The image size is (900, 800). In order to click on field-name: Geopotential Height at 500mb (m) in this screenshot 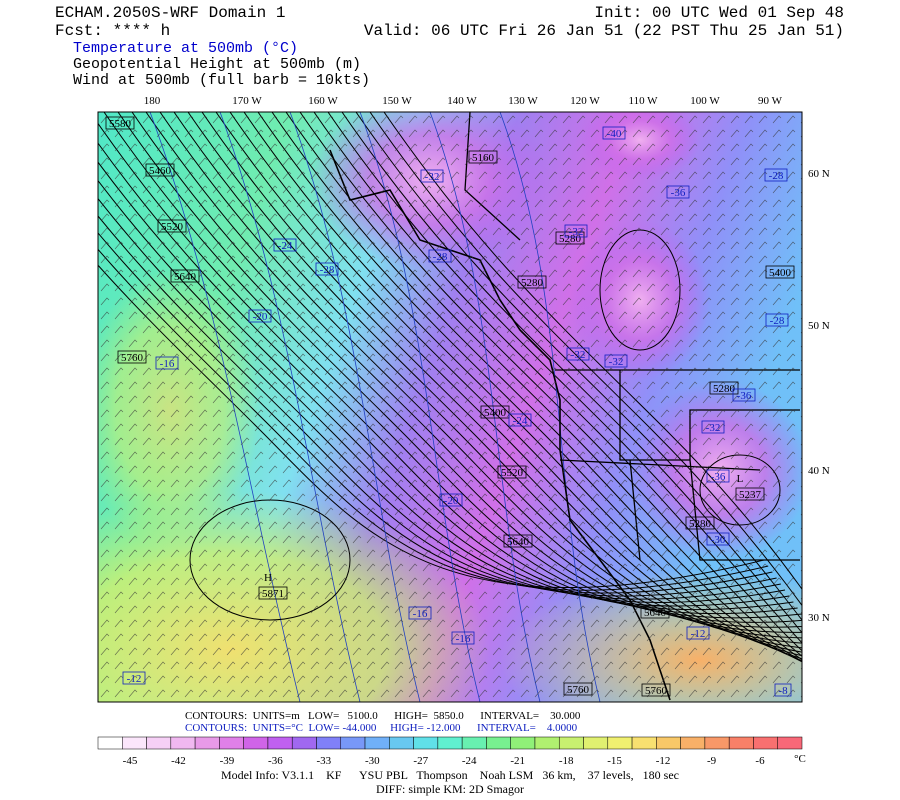, I will do `click(217, 64)`.